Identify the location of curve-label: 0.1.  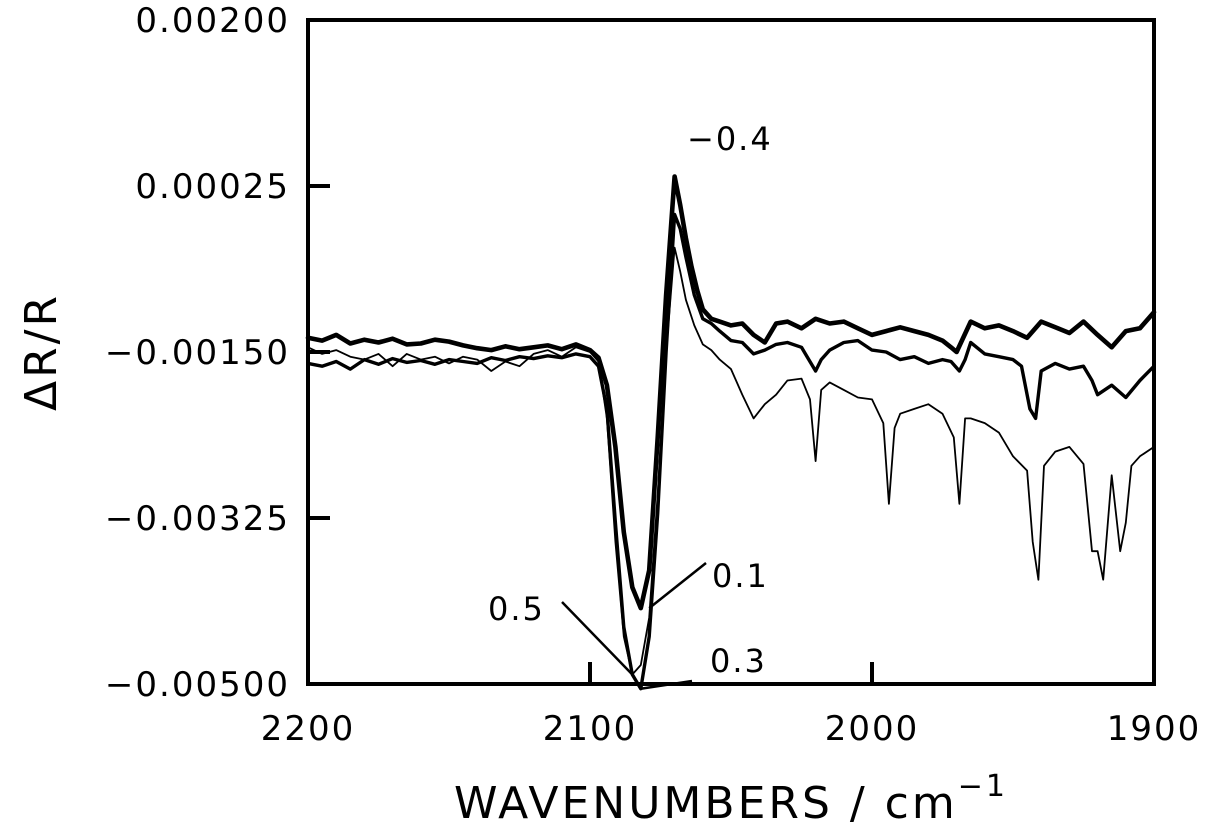
(740, 576).